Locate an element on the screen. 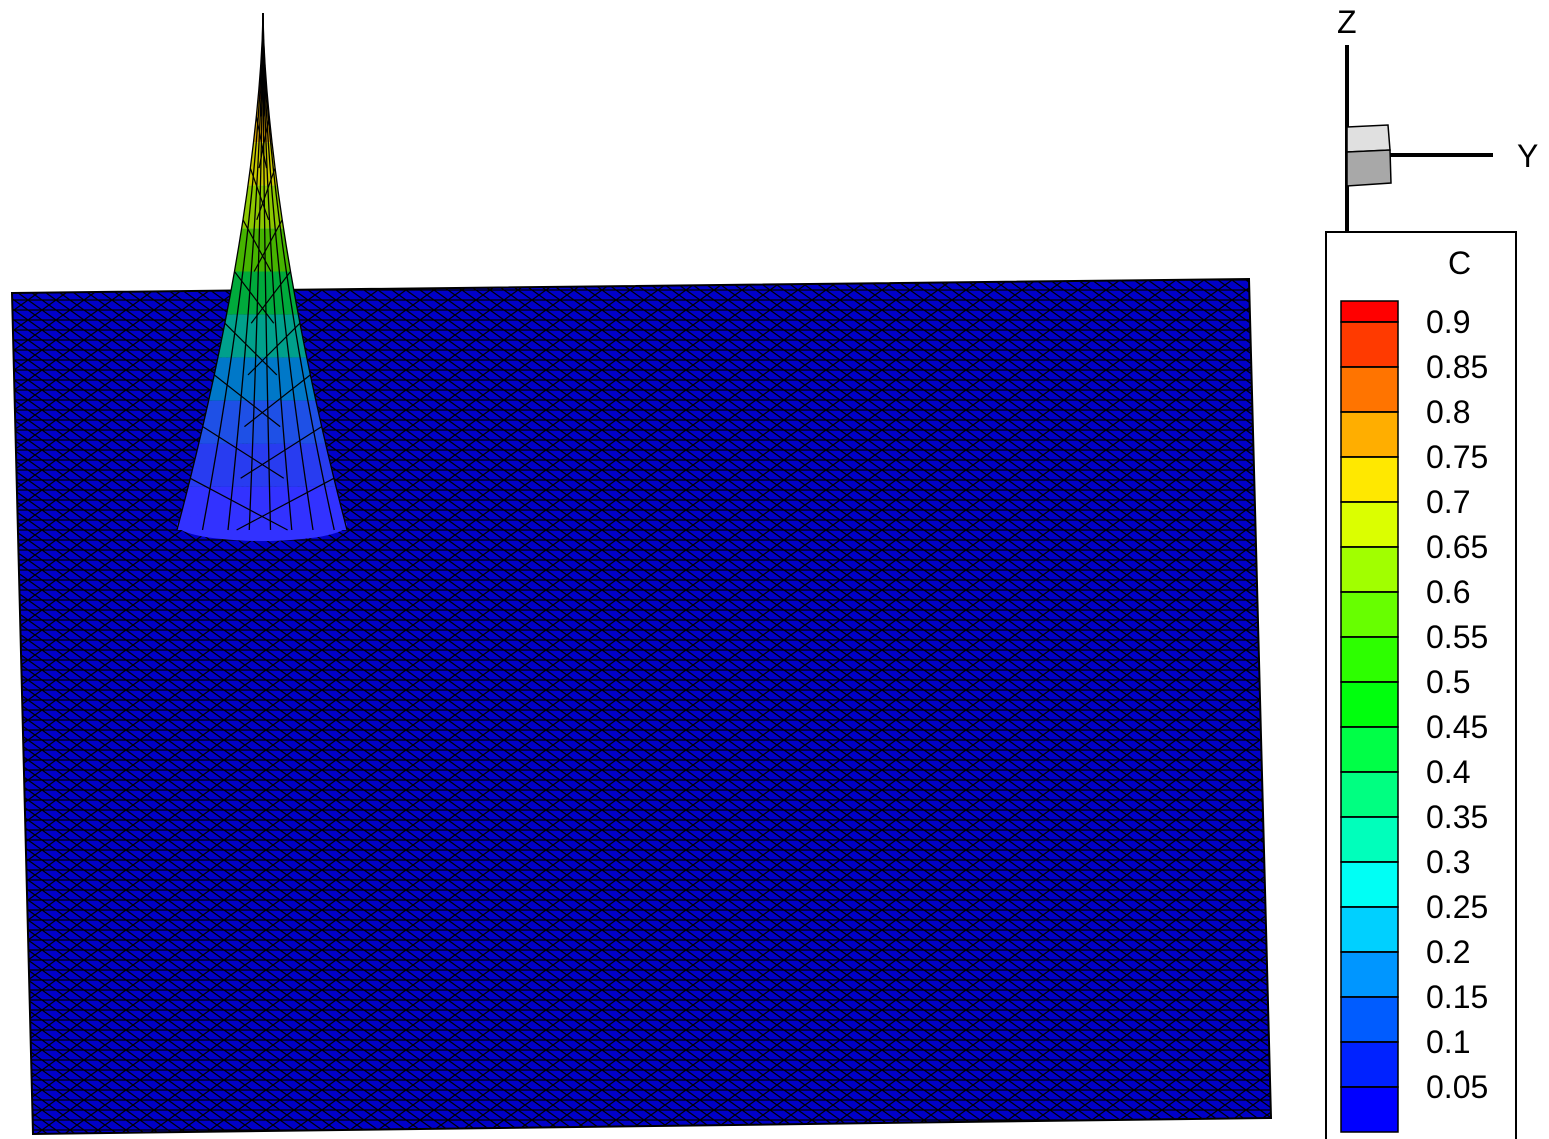 The image size is (1549, 1139). y-axis-label: Y is located at coordinates (1527, 156).